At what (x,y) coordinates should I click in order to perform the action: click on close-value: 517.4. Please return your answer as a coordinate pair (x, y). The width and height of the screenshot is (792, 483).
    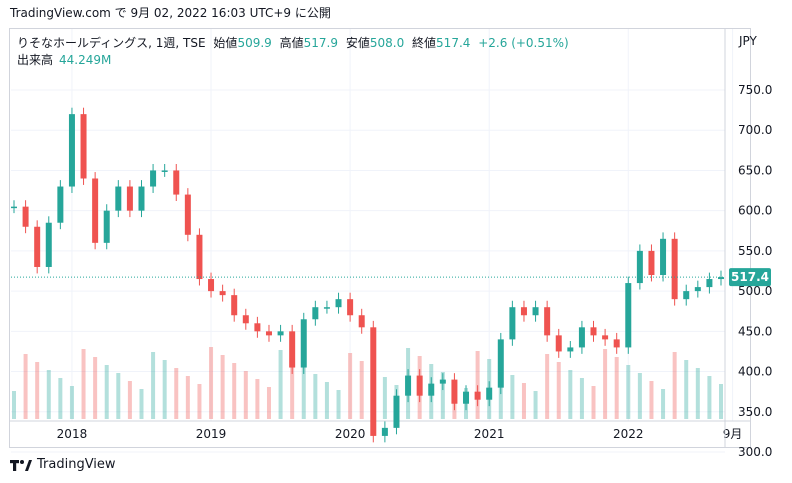
    Looking at the image, I should click on (453, 43).